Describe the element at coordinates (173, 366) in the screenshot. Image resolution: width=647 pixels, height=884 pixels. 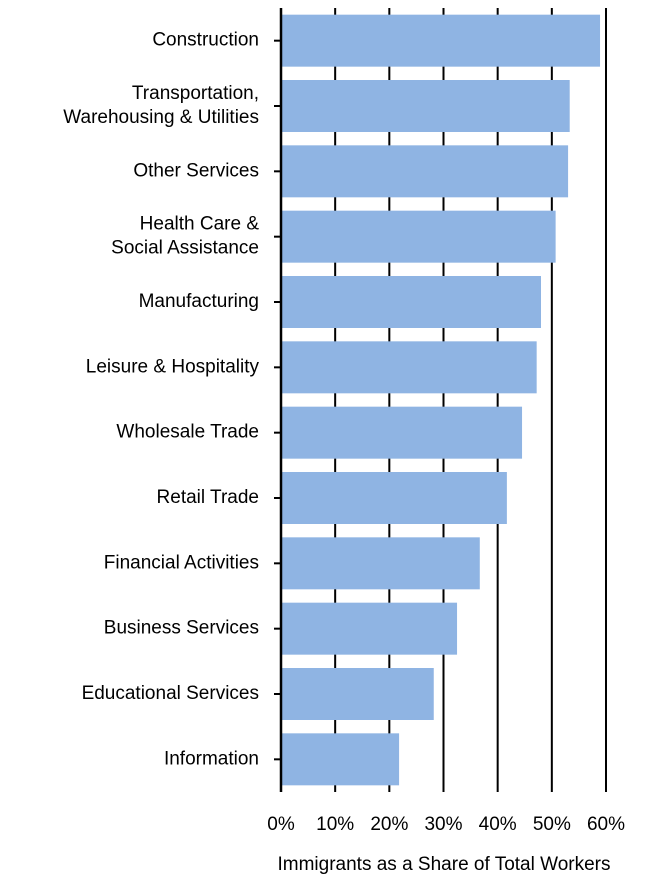
I see `y-tick-label: Leisure & Hospitality` at that location.